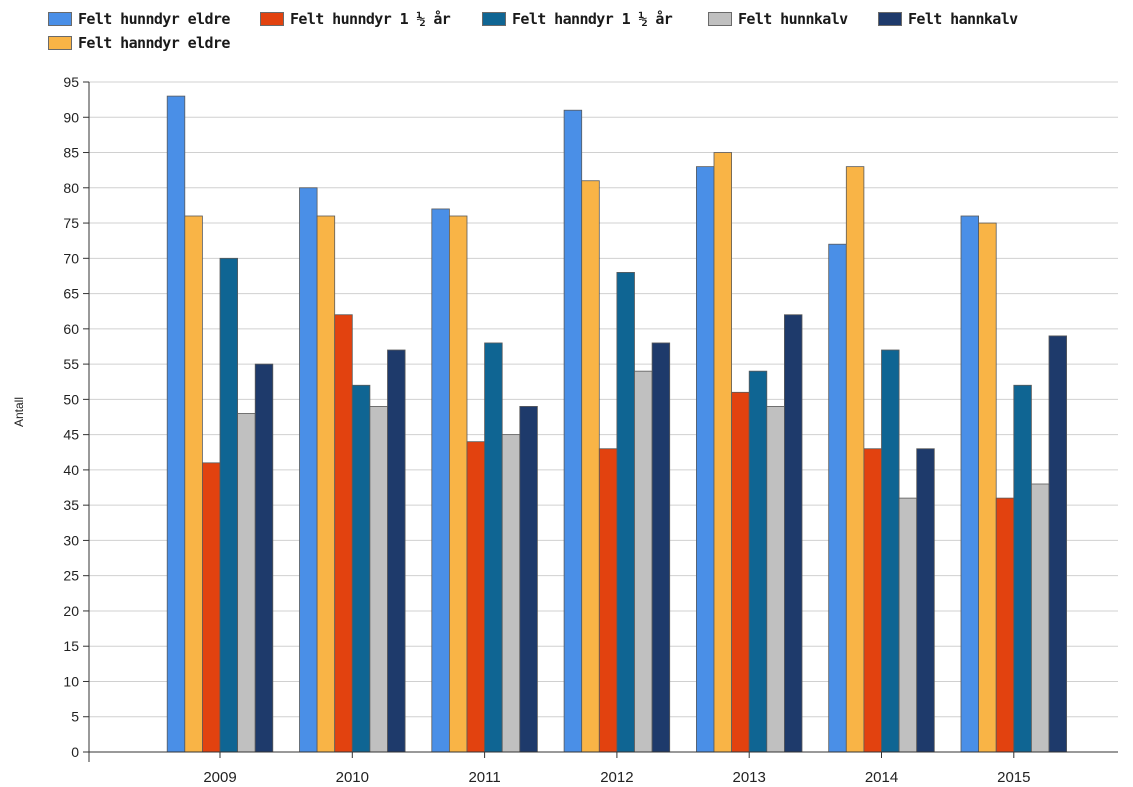  I want to click on y-tick-label: 45, so click(71, 435).